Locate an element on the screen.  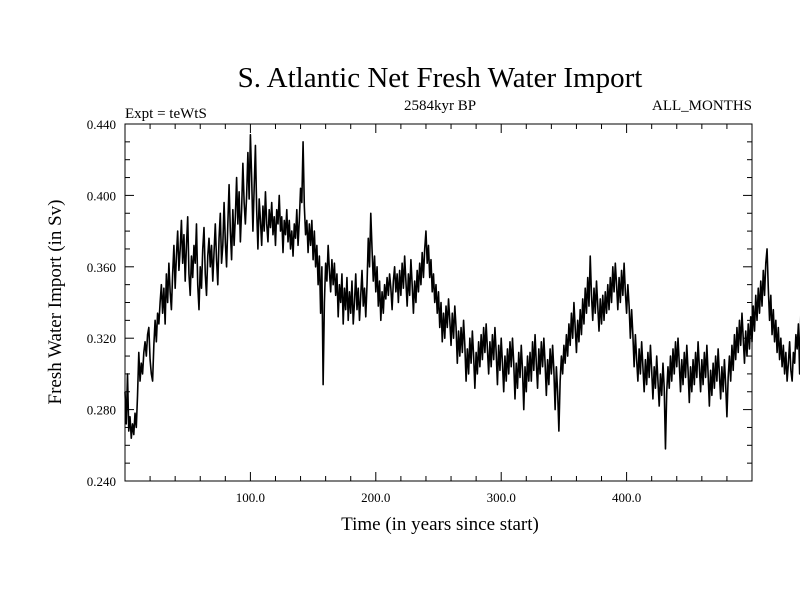
y-tick-label: 0.320 is located at coordinates (101, 338).